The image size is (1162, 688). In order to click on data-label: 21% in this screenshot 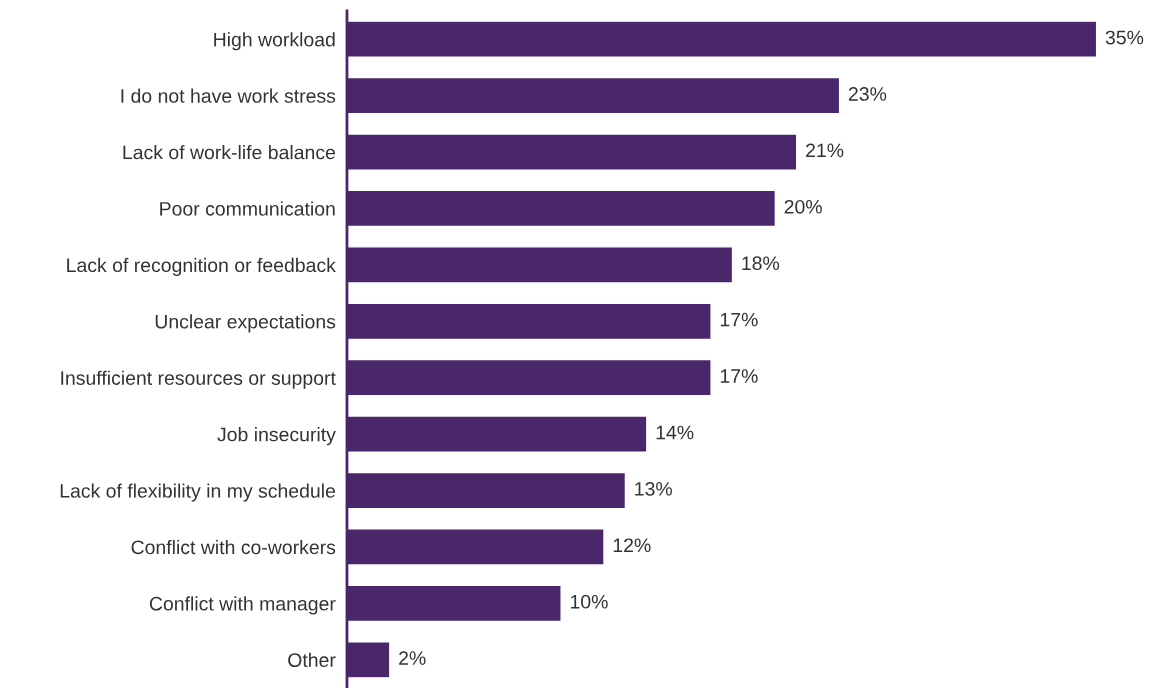, I will do `click(825, 150)`.